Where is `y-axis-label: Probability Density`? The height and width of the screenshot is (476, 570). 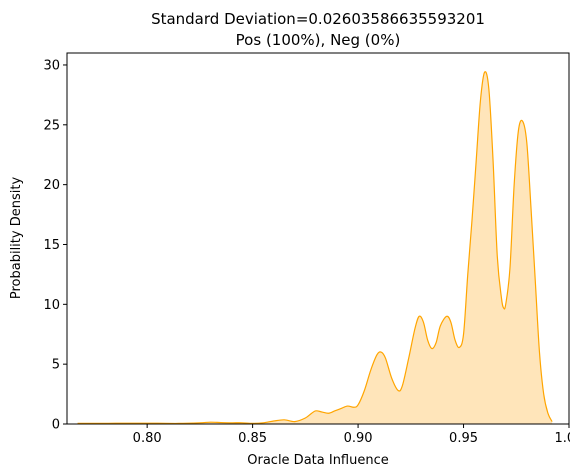 y-axis-label: Probability Density is located at coordinates (16, 238).